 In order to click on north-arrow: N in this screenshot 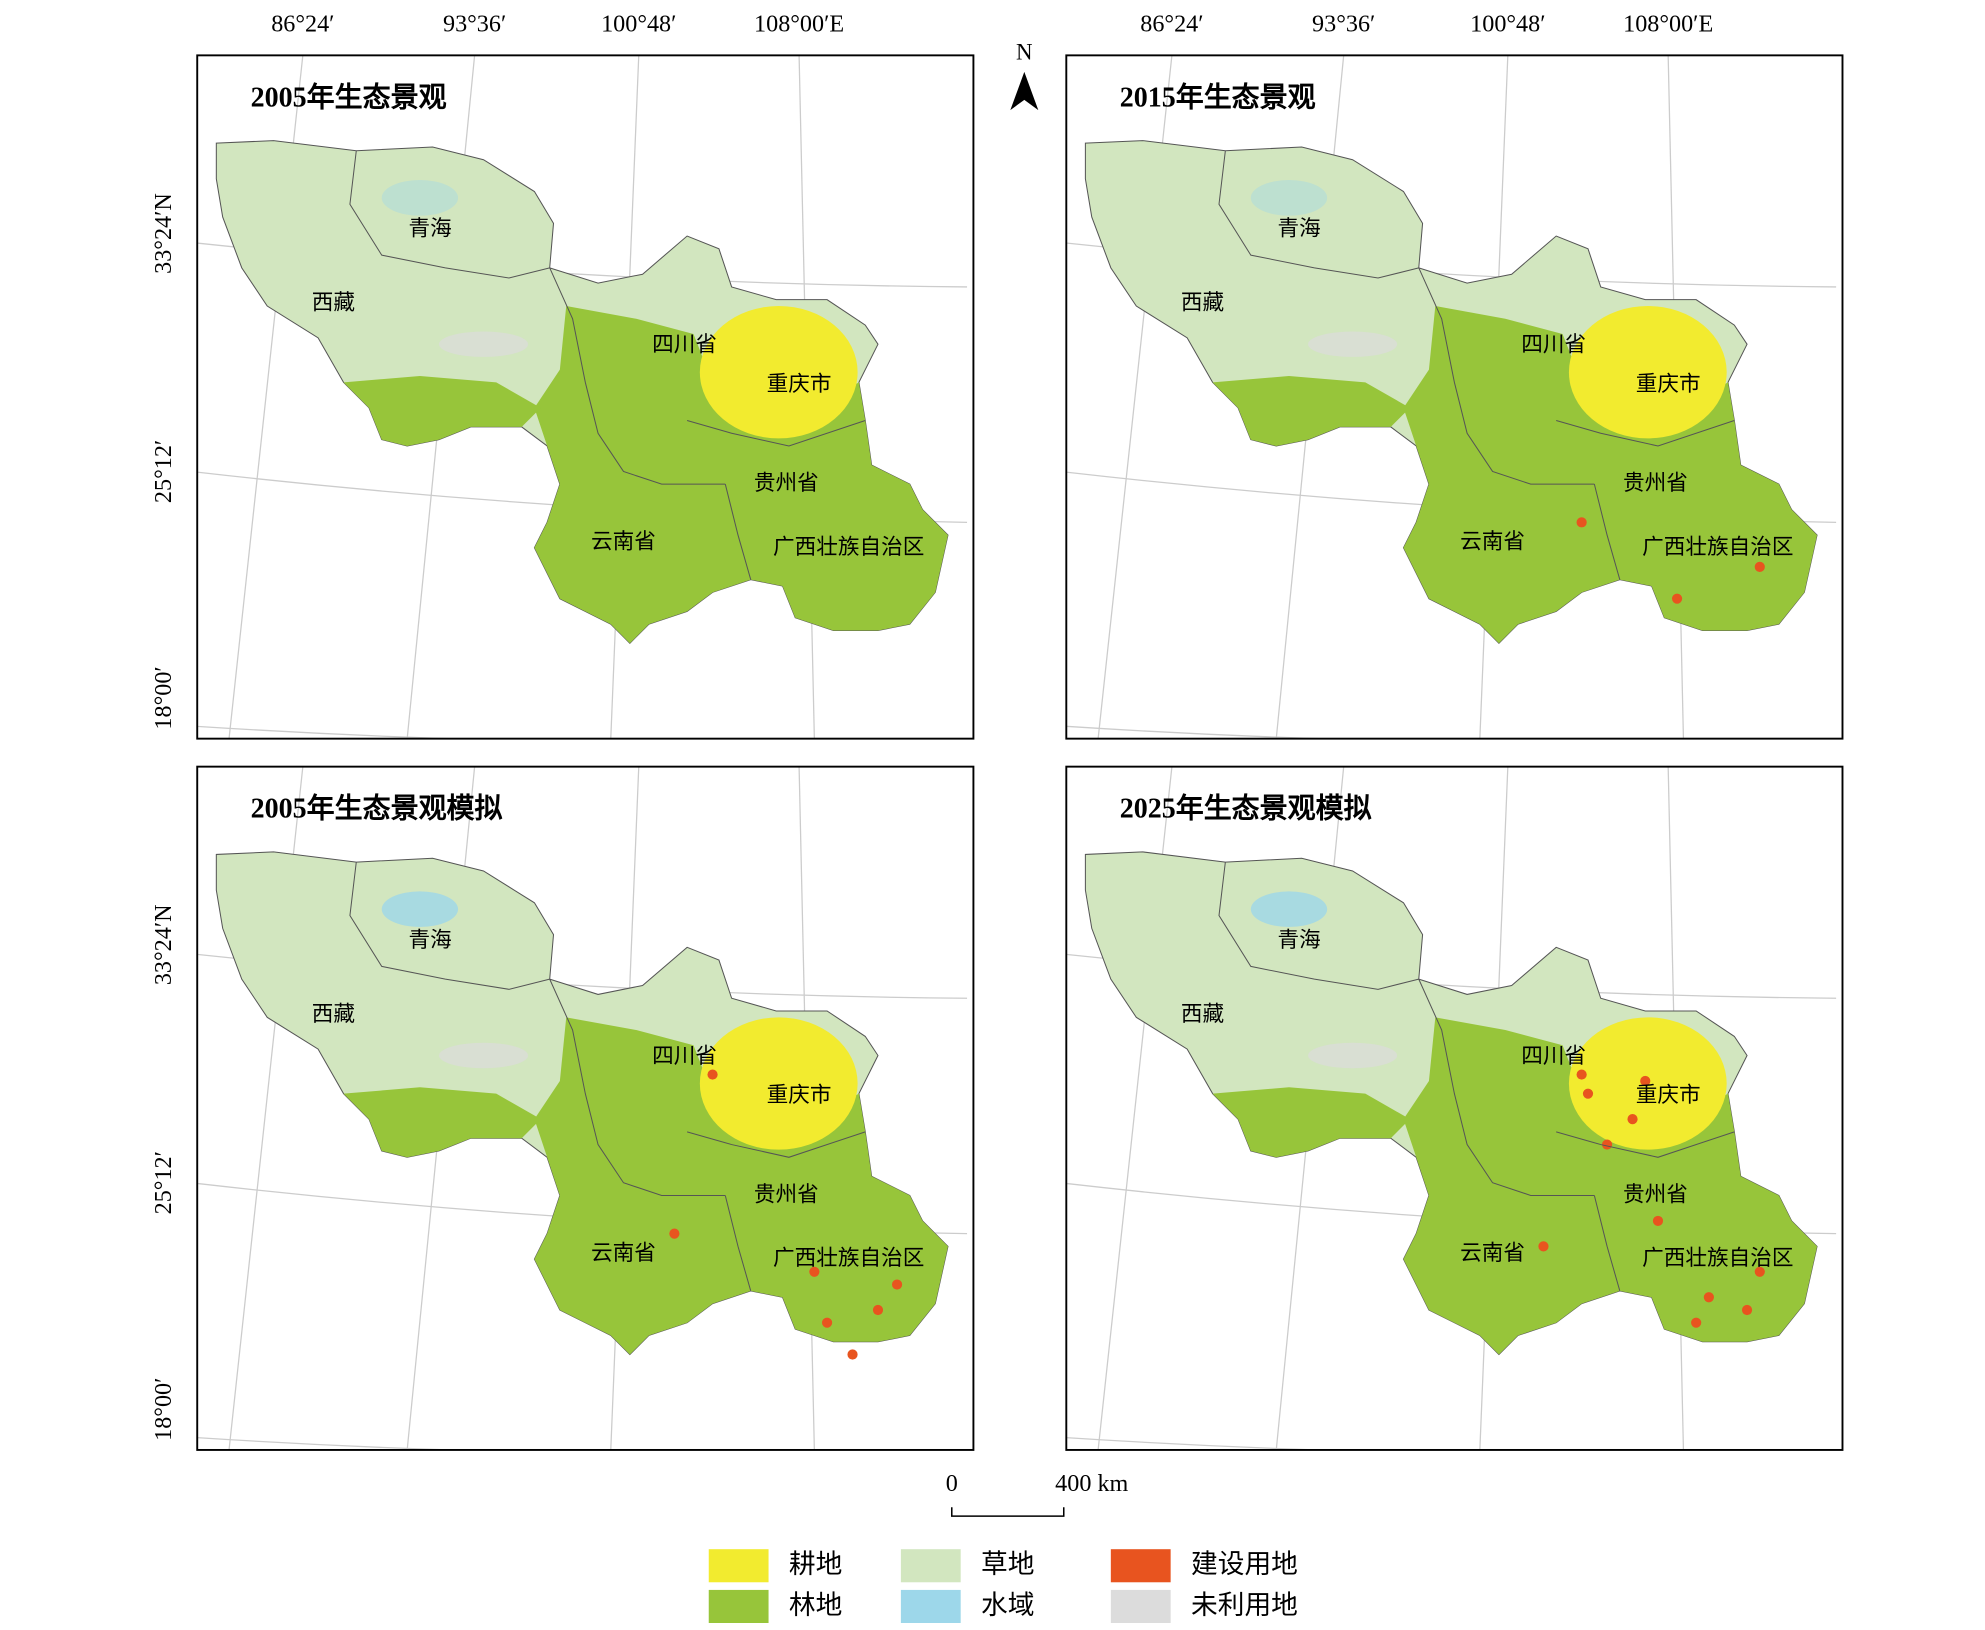, I will do `click(1024, 75)`.